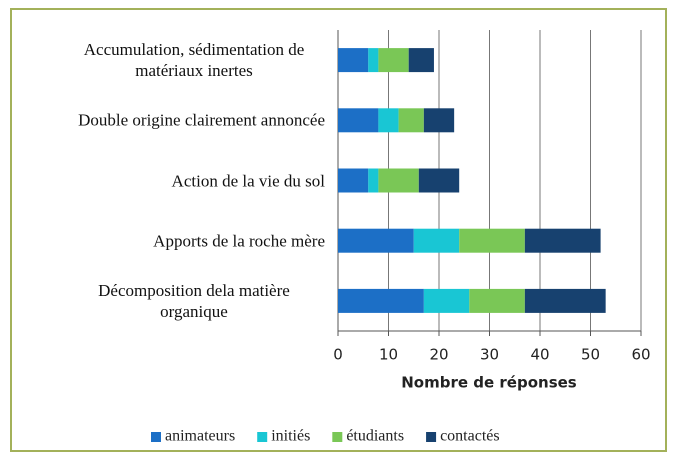 The width and height of the screenshot is (674, 459). I want to click on x-tick-label: 20, so click(438, 355).